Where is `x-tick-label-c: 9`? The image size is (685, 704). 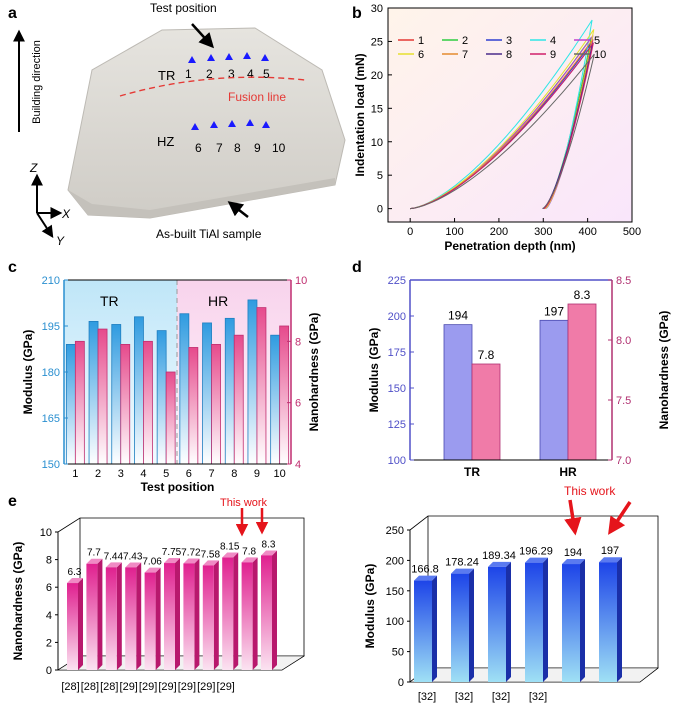
x-tick-label-c: 9 is located at coordinates (257, 474).